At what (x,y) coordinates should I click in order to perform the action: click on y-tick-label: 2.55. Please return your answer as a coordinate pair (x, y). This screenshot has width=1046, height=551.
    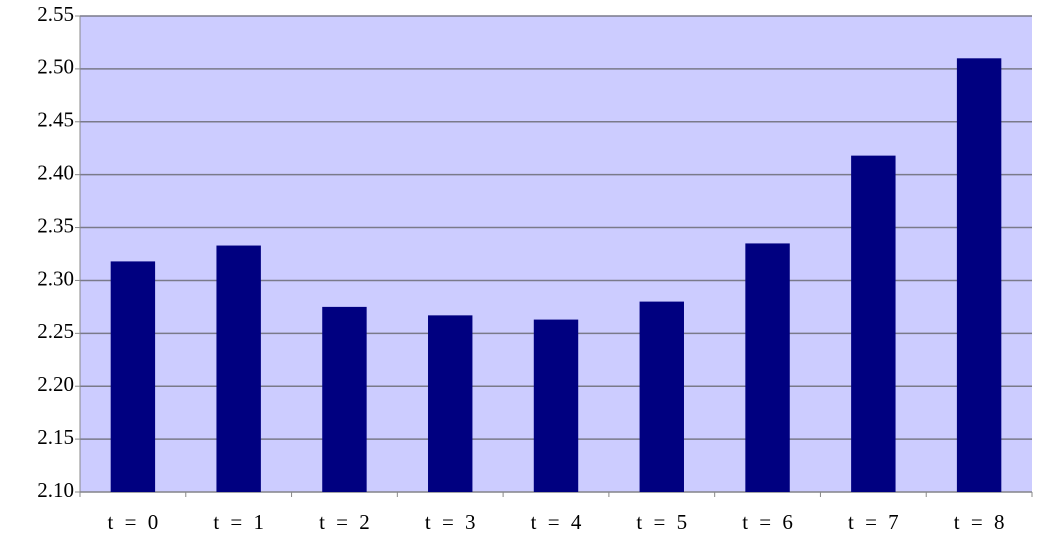
    Looking at the image, I should click on (55, 14).